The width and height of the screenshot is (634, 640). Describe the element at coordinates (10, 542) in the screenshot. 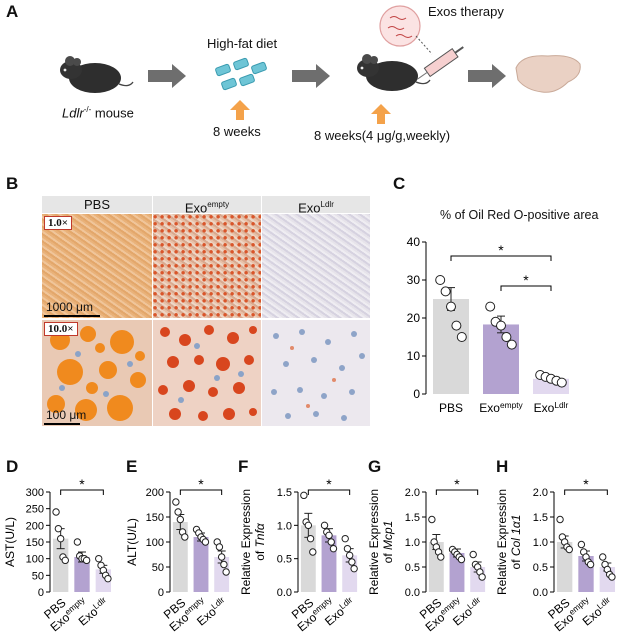

I see `y-axis-label: AST(U/L)` at that location.